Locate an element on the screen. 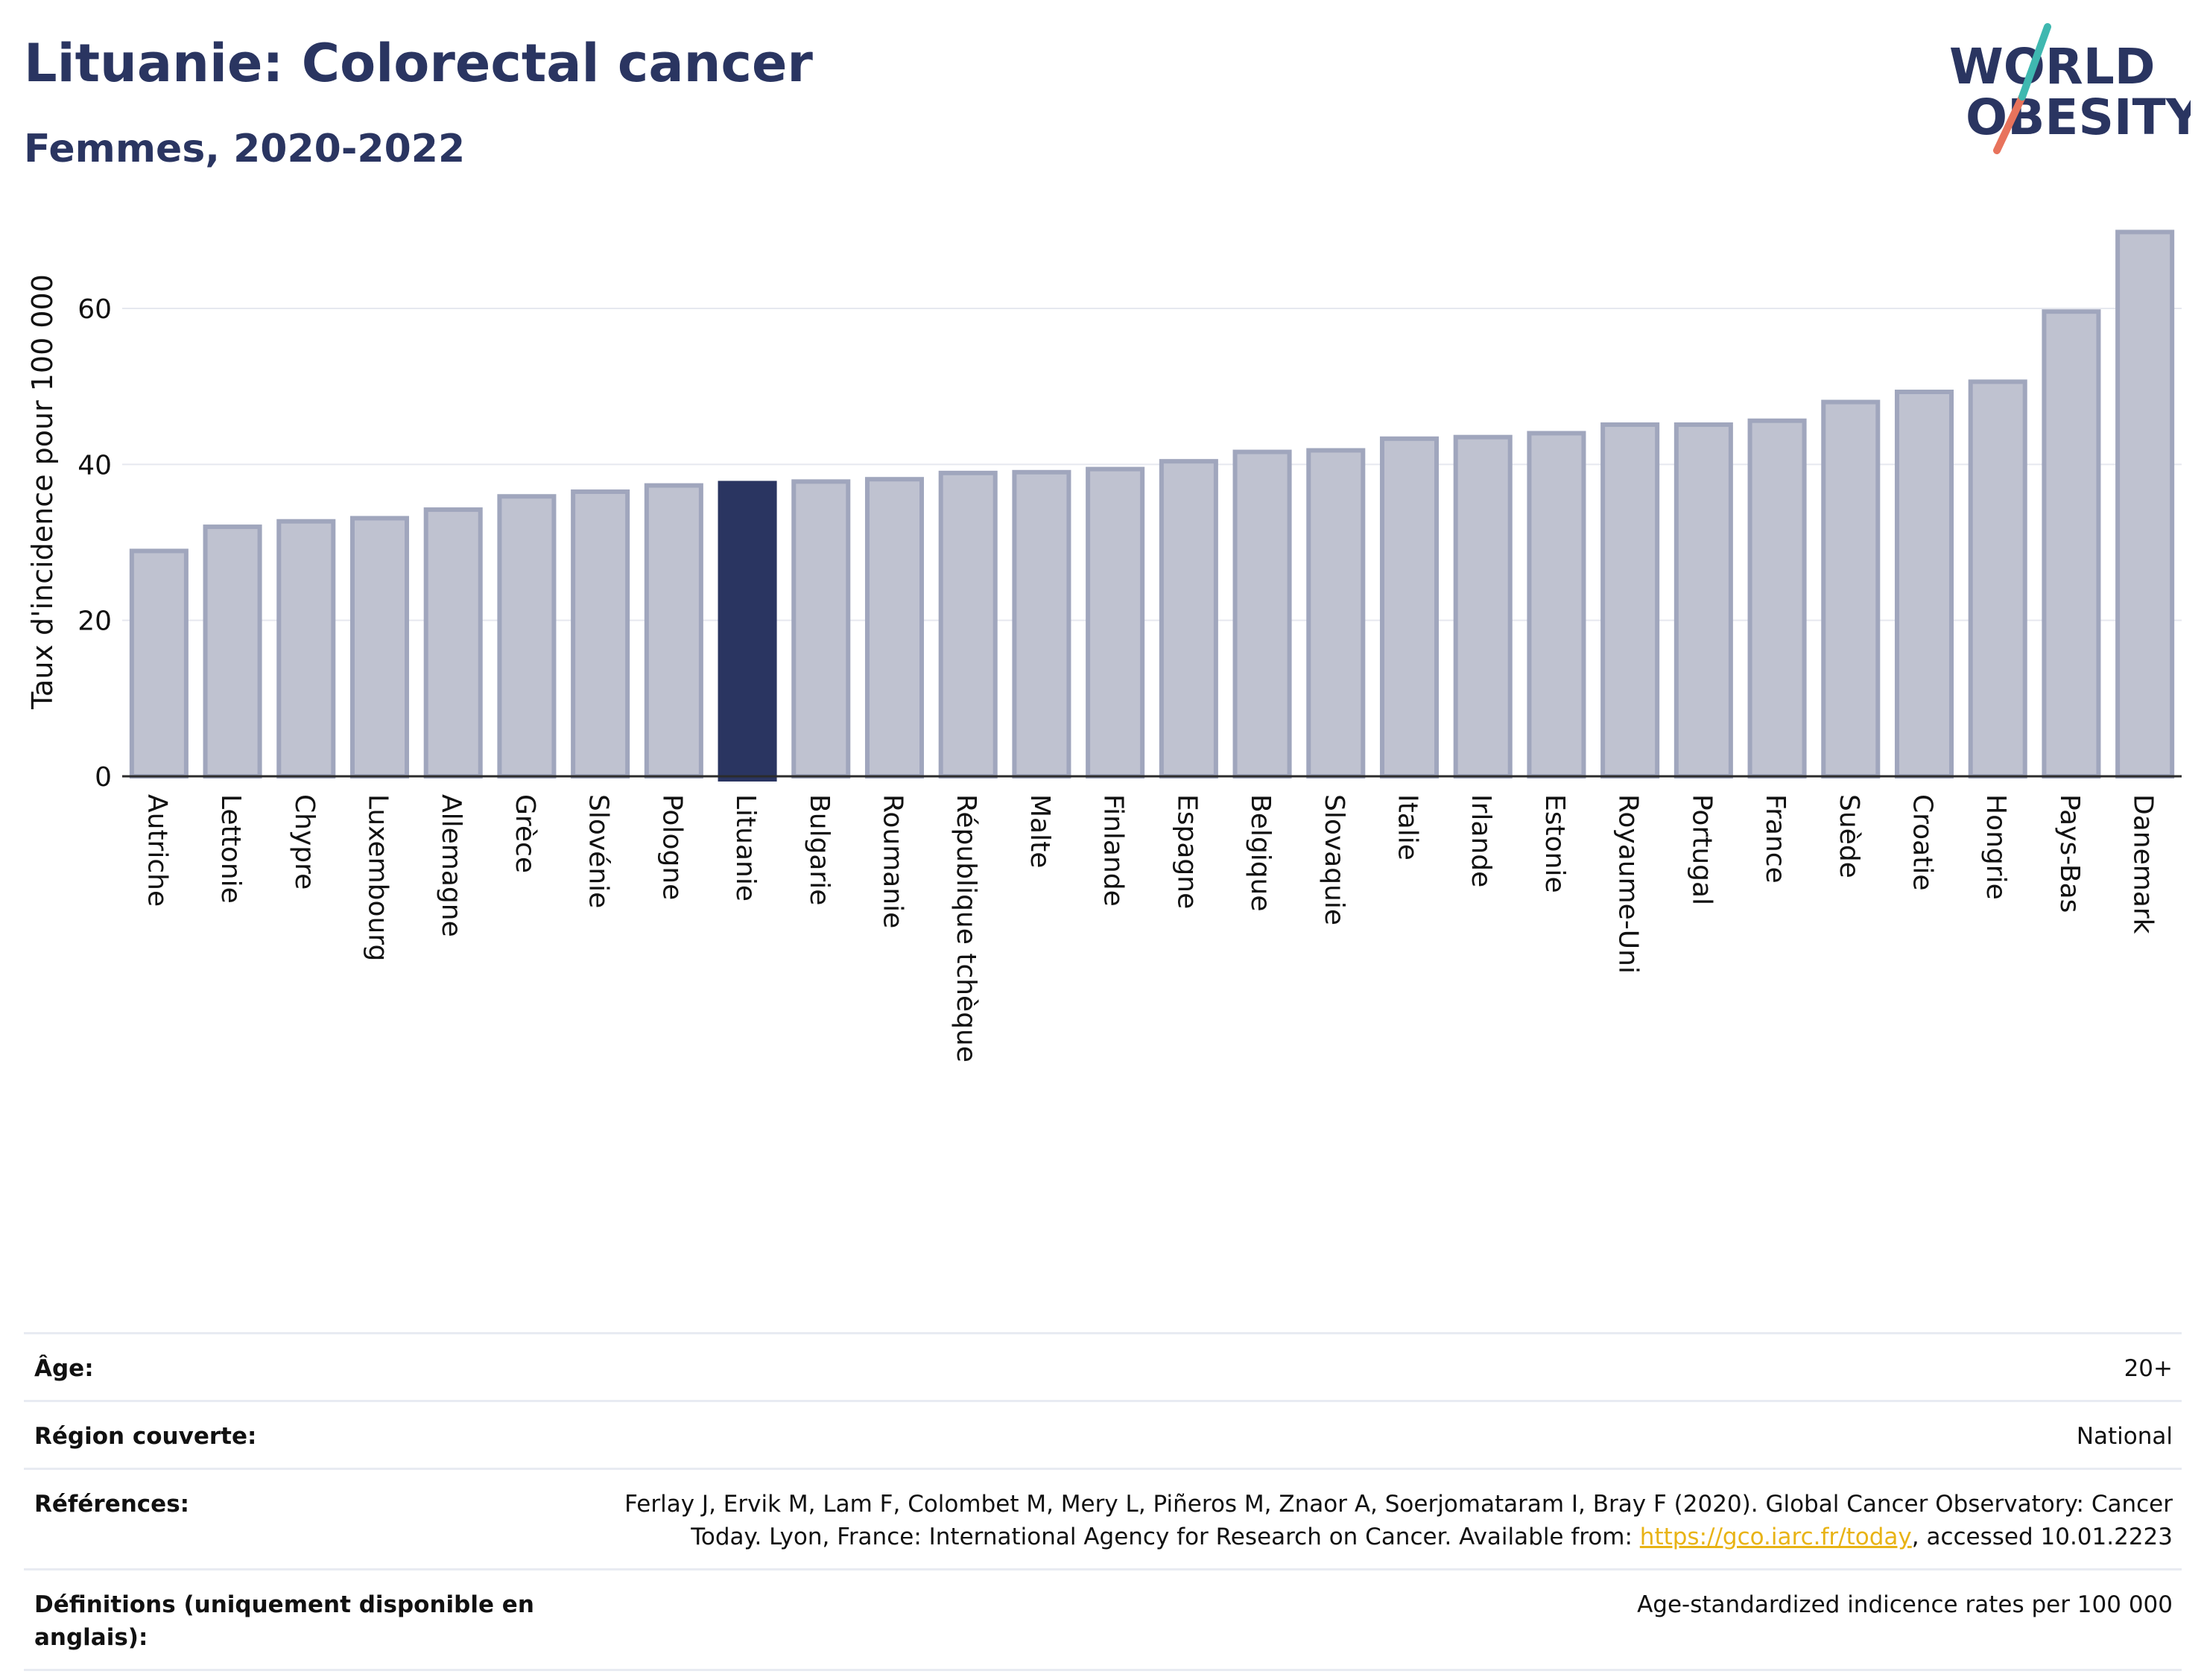 The height and width of the screenshot is (1680, 2204). bar-danemark is located at coordinates (2145, 504).